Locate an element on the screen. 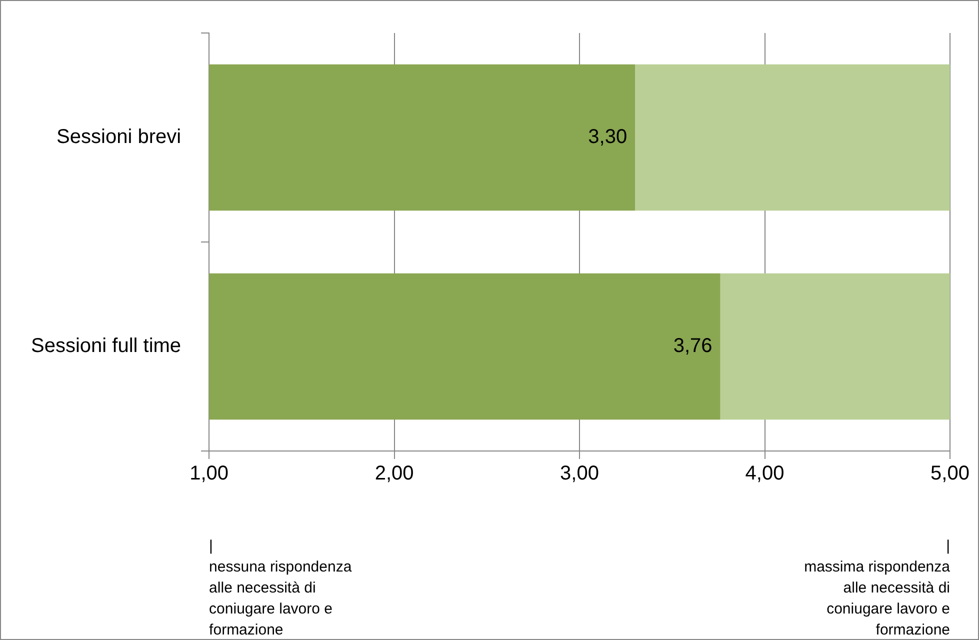 Image resolution: width=979 pixels, height=640 pixels. y-tick-label: Sessioni brevi is located at coordinates (119, 137).